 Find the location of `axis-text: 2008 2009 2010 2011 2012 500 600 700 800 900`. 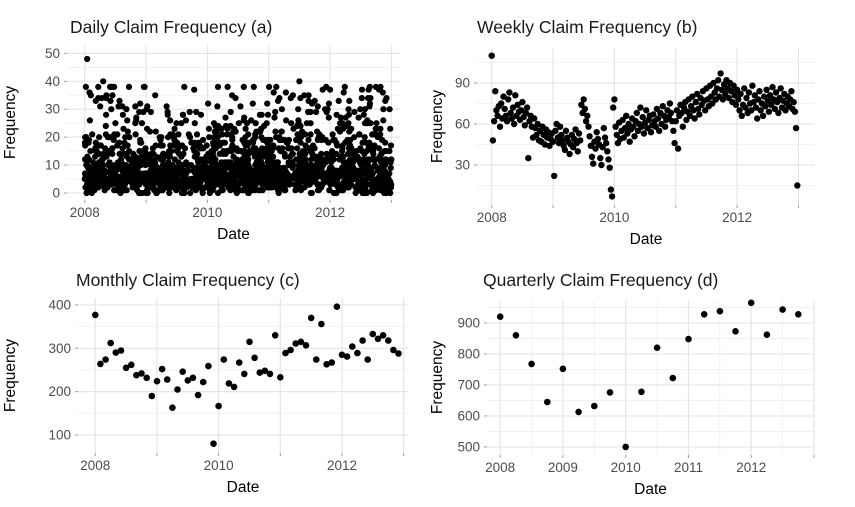

axis-text: 2008 2009 2010 2011 2012 500 600 700 800 900 is located at coordinates (611, 395).